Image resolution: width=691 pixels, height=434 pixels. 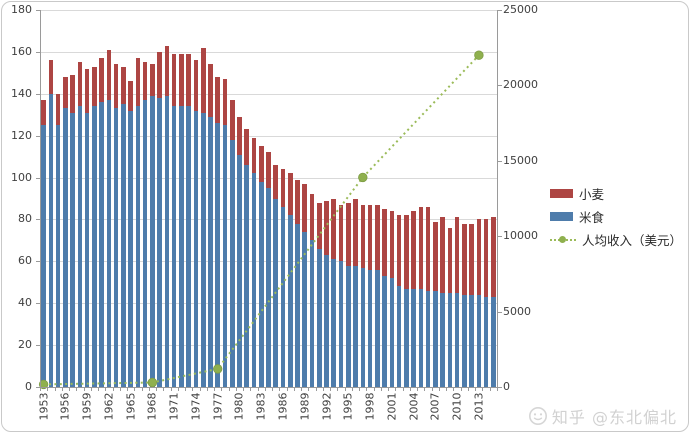 What do you see at coordinates (218, 406) in the screenshot?
I see `x-axis-label: 1977` at bounding box center [218, 406].